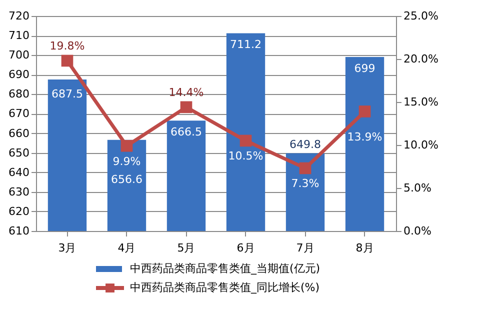  I want to click on y-tick-label: 670, so click(19, 113).